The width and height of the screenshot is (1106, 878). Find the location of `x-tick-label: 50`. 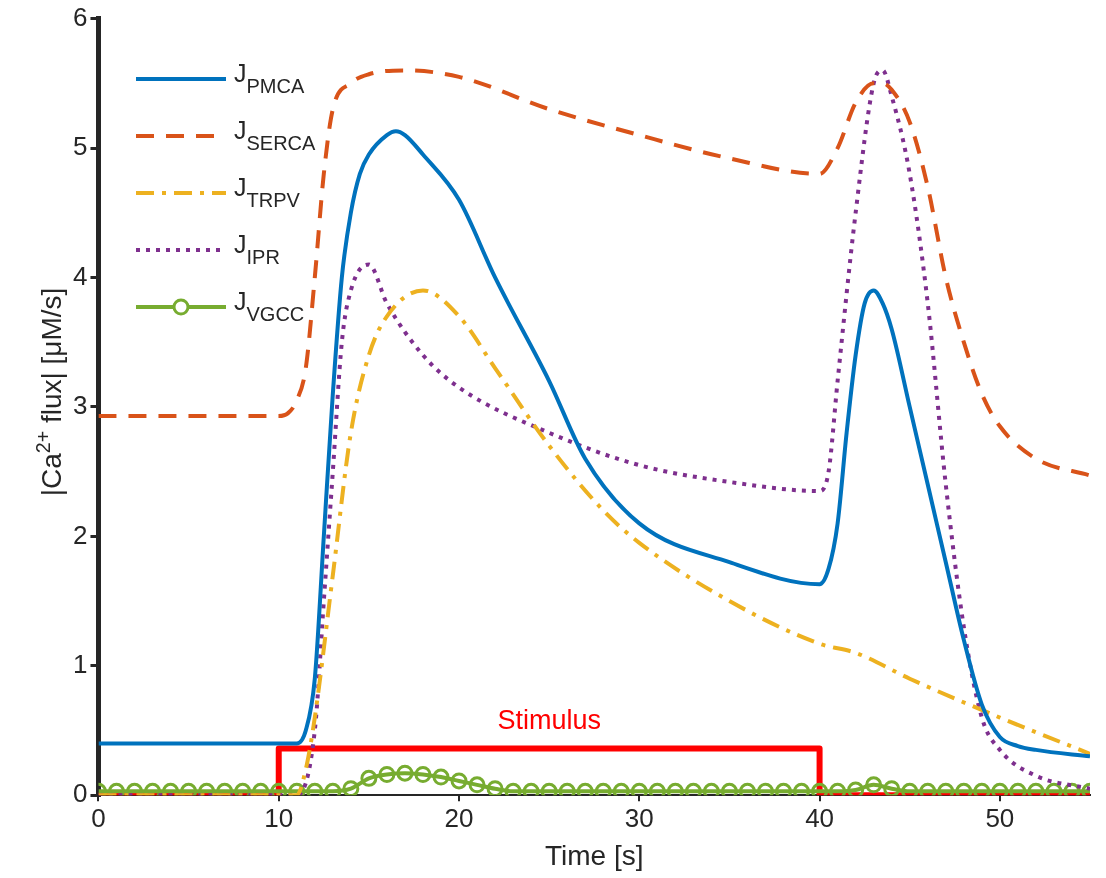

x-tick-label: 50 is located at coordinates (1000, 817).